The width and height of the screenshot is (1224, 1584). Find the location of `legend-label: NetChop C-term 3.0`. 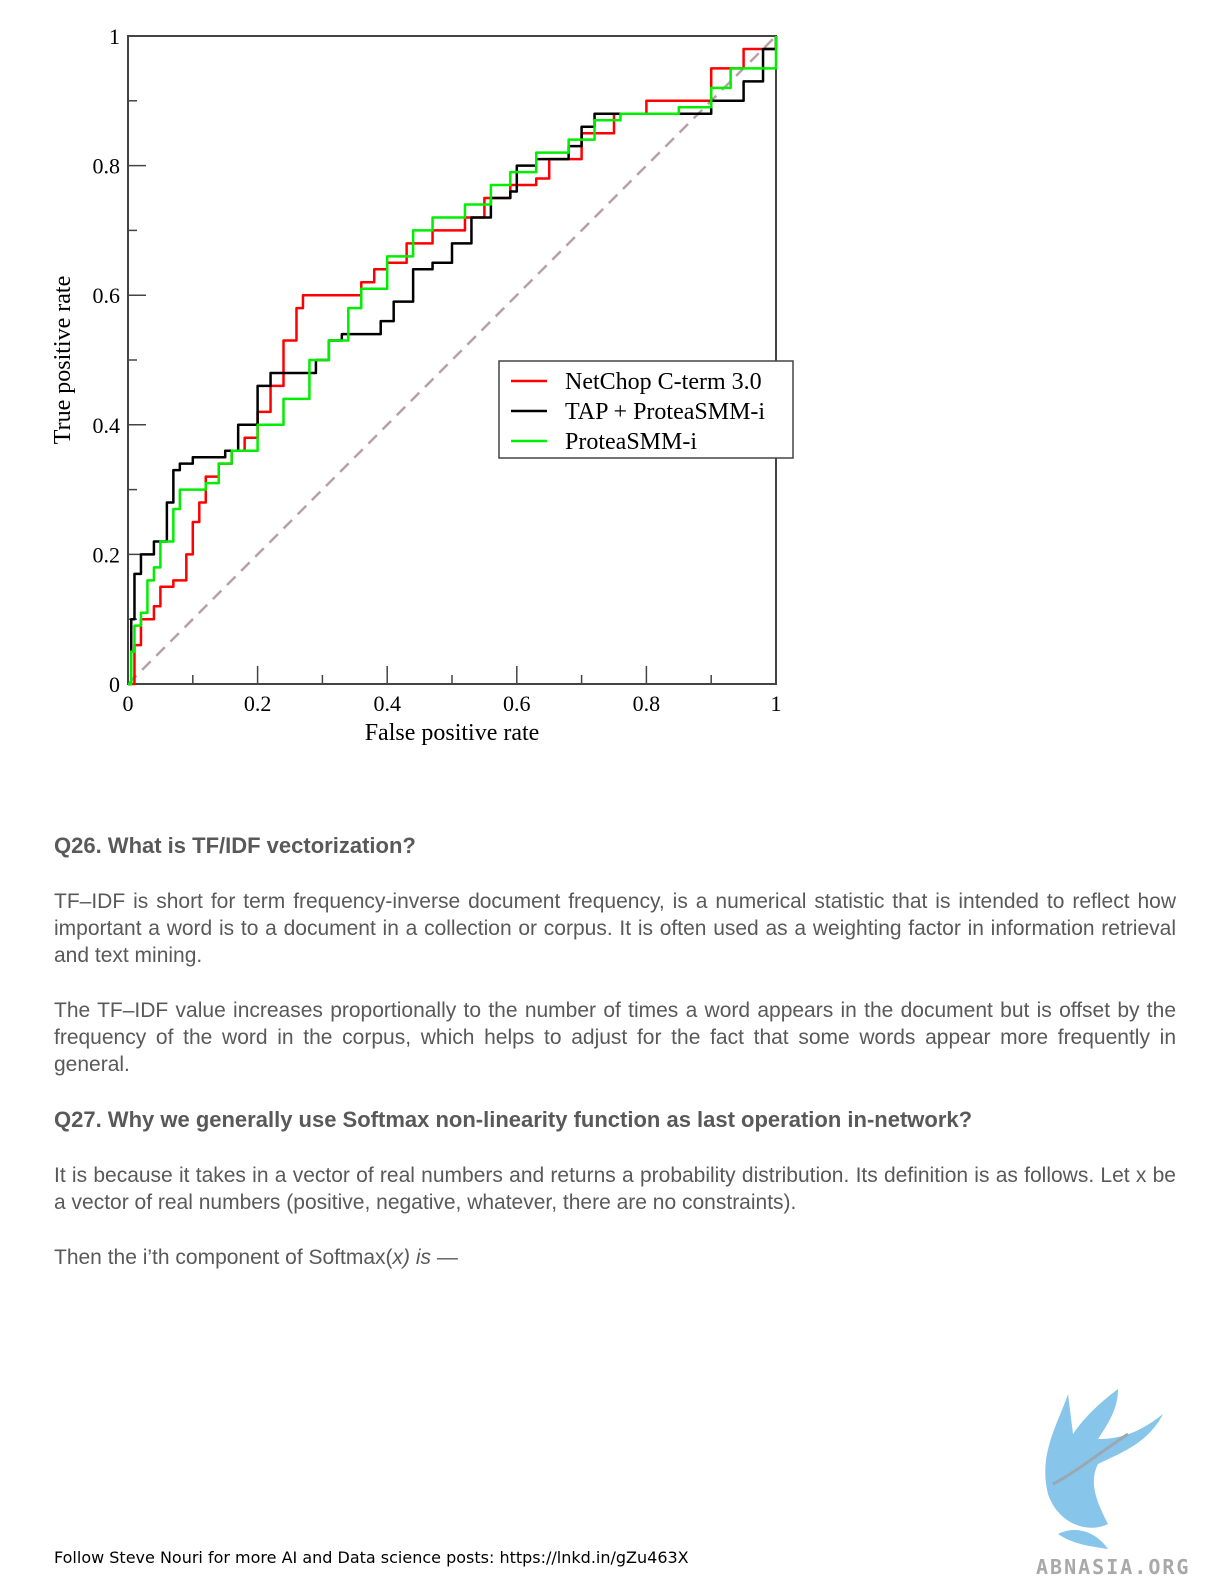

legend-label: NetChop C-term 3.0 is located at coordinates (663, 382).